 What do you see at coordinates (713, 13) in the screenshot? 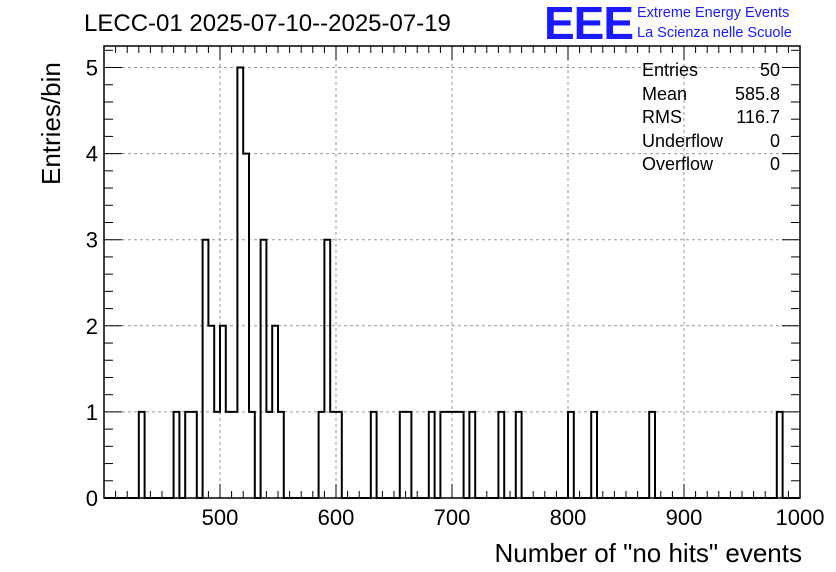
I see `eee-logo-line1: Extreme Energy Events` at bounding box center [713, 13].